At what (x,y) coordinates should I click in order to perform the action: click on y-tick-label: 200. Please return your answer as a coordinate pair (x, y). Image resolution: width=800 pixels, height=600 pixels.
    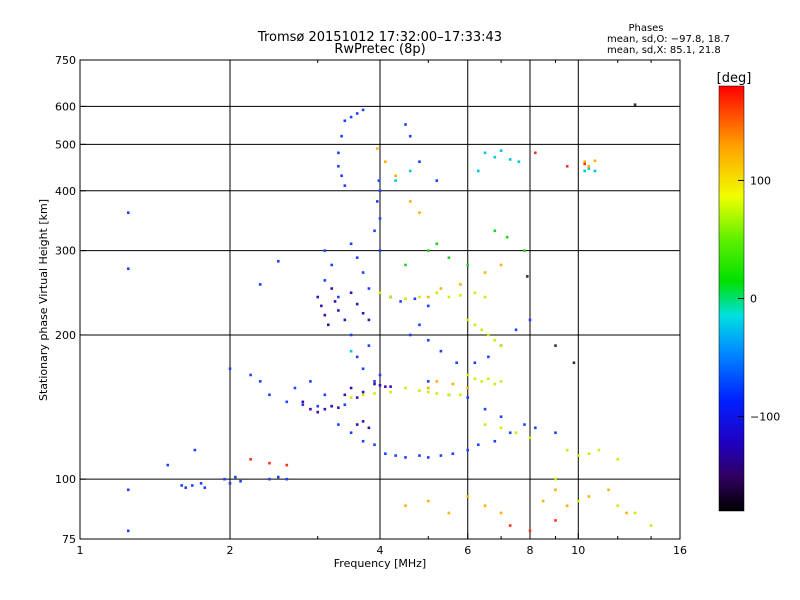
    Looking at the image, I should click on (65, 335).